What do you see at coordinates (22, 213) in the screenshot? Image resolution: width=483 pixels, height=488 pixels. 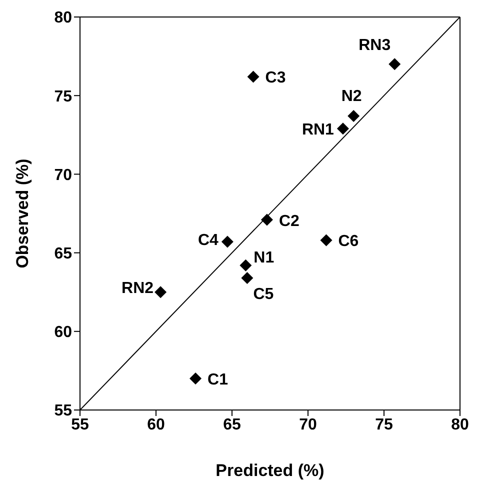 I see `y-axis-title: Observed (%)` at bounding box center [22, 213].